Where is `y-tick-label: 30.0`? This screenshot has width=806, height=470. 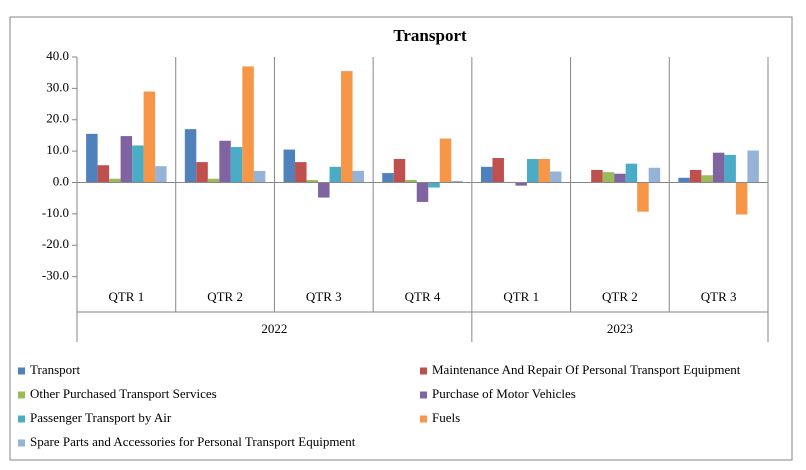
y-tick-label: 30.0 is located at coordinates (57, 86).